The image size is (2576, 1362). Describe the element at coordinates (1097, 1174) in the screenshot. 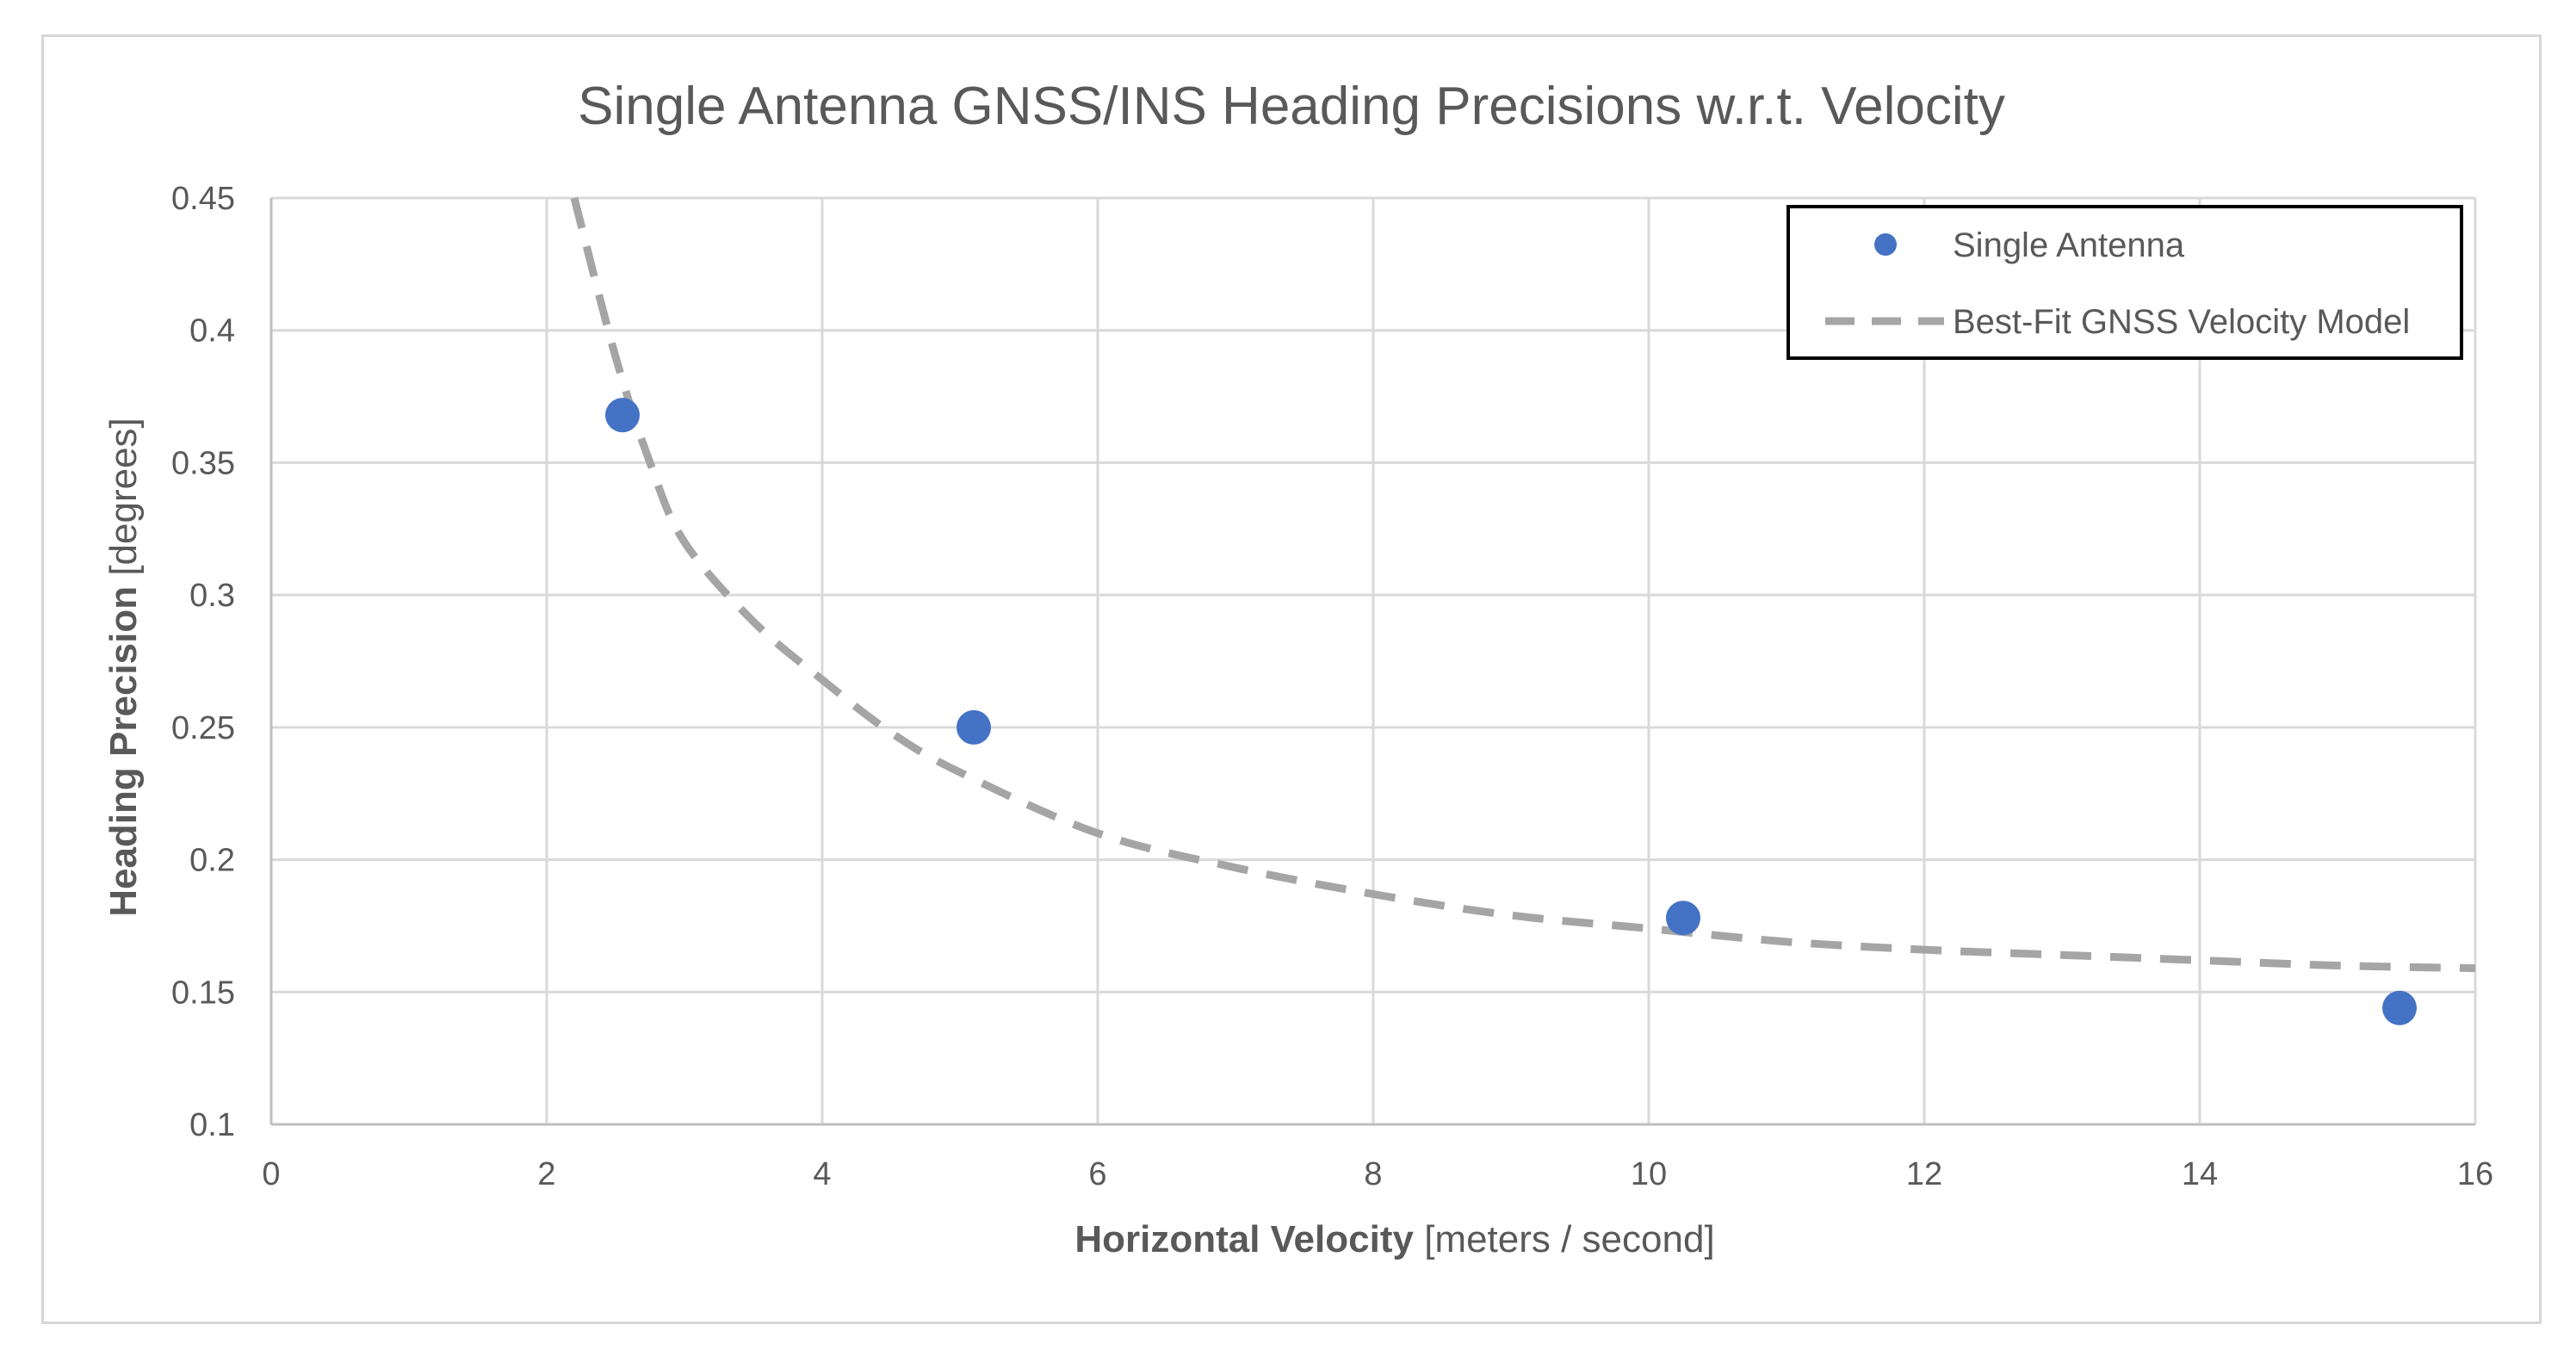

I see `x-tick-label: 6` at that location.